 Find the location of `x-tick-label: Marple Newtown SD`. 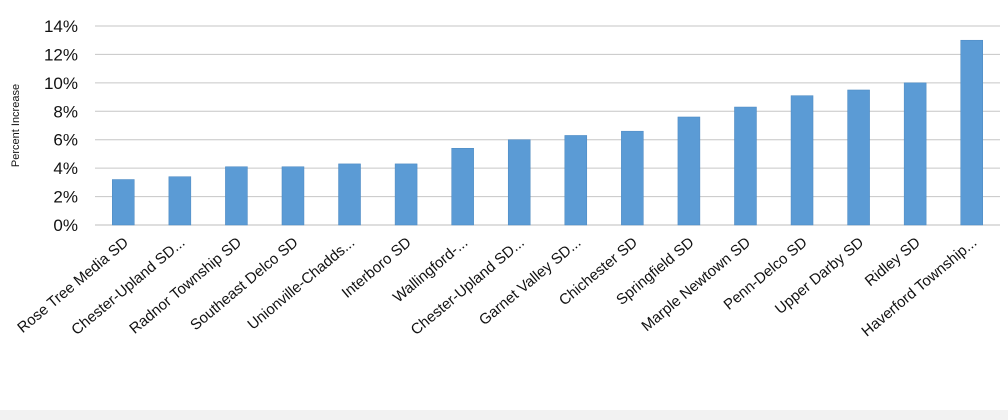

x-tick-label: Marple Newtown SD is located at coordinates (696, 284).